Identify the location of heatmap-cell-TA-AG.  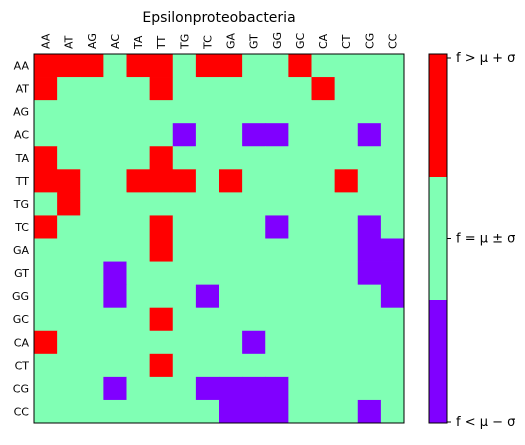
(92, 158).